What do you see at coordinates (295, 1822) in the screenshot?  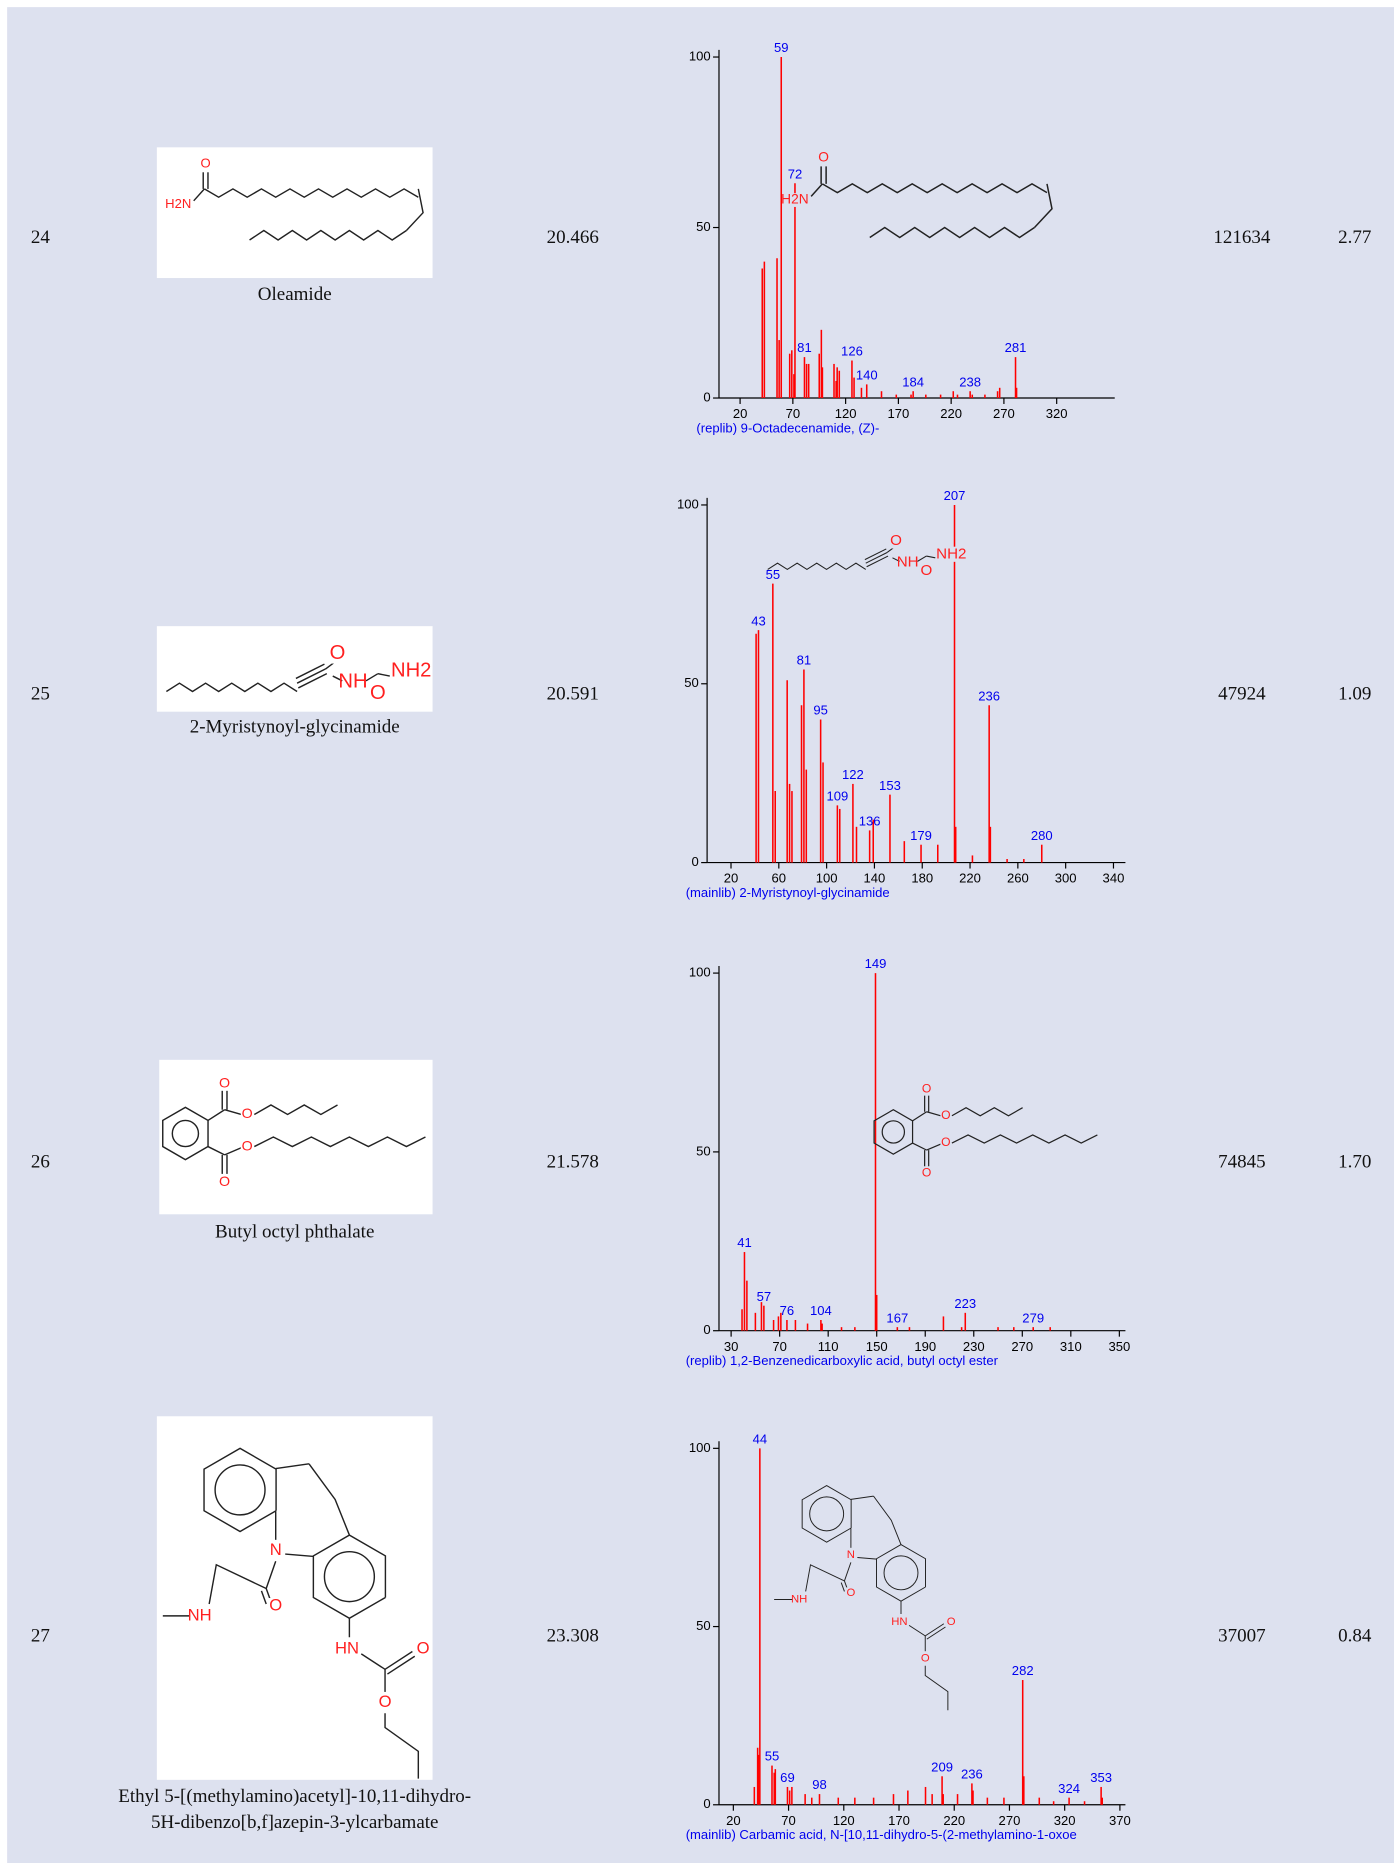 I see `compound-name: 5H-dibenzo[b,f]azepin-3-ylcarbamate` at bounding box center [295, 1822].